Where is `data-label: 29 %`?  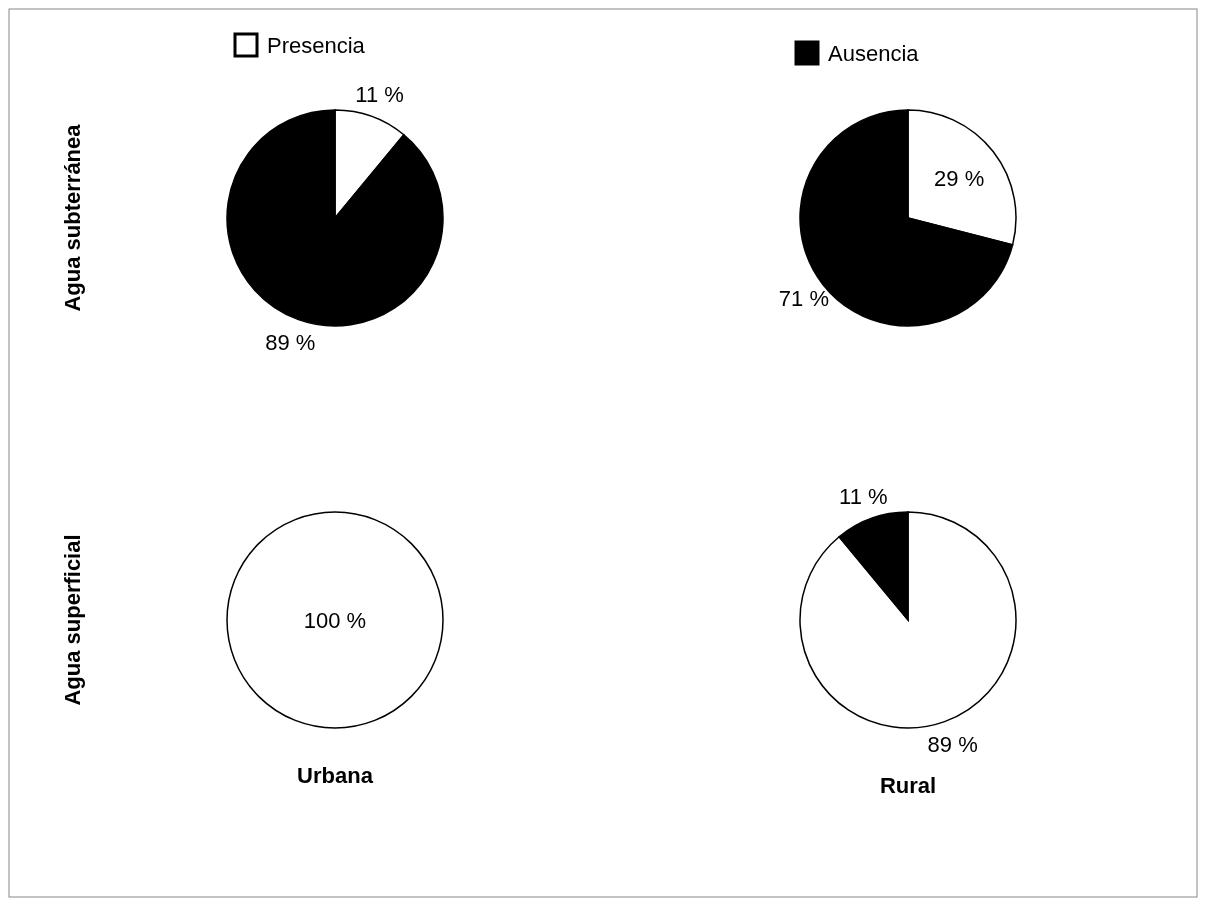 data-label: 29 % is located at coordinates (959, 178).